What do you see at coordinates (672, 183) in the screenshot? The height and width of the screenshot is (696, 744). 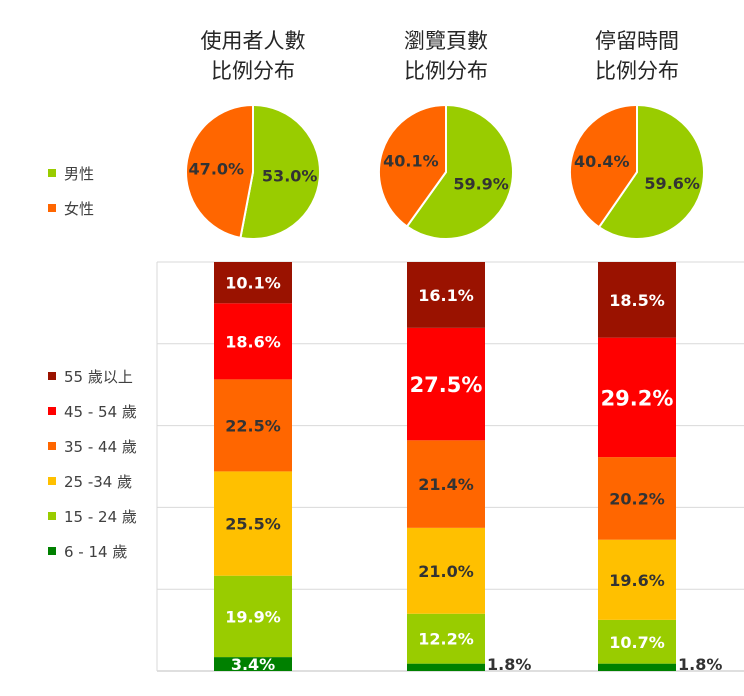 I see `pie-label-male: 59.6%` at bounding box center [672, 183].